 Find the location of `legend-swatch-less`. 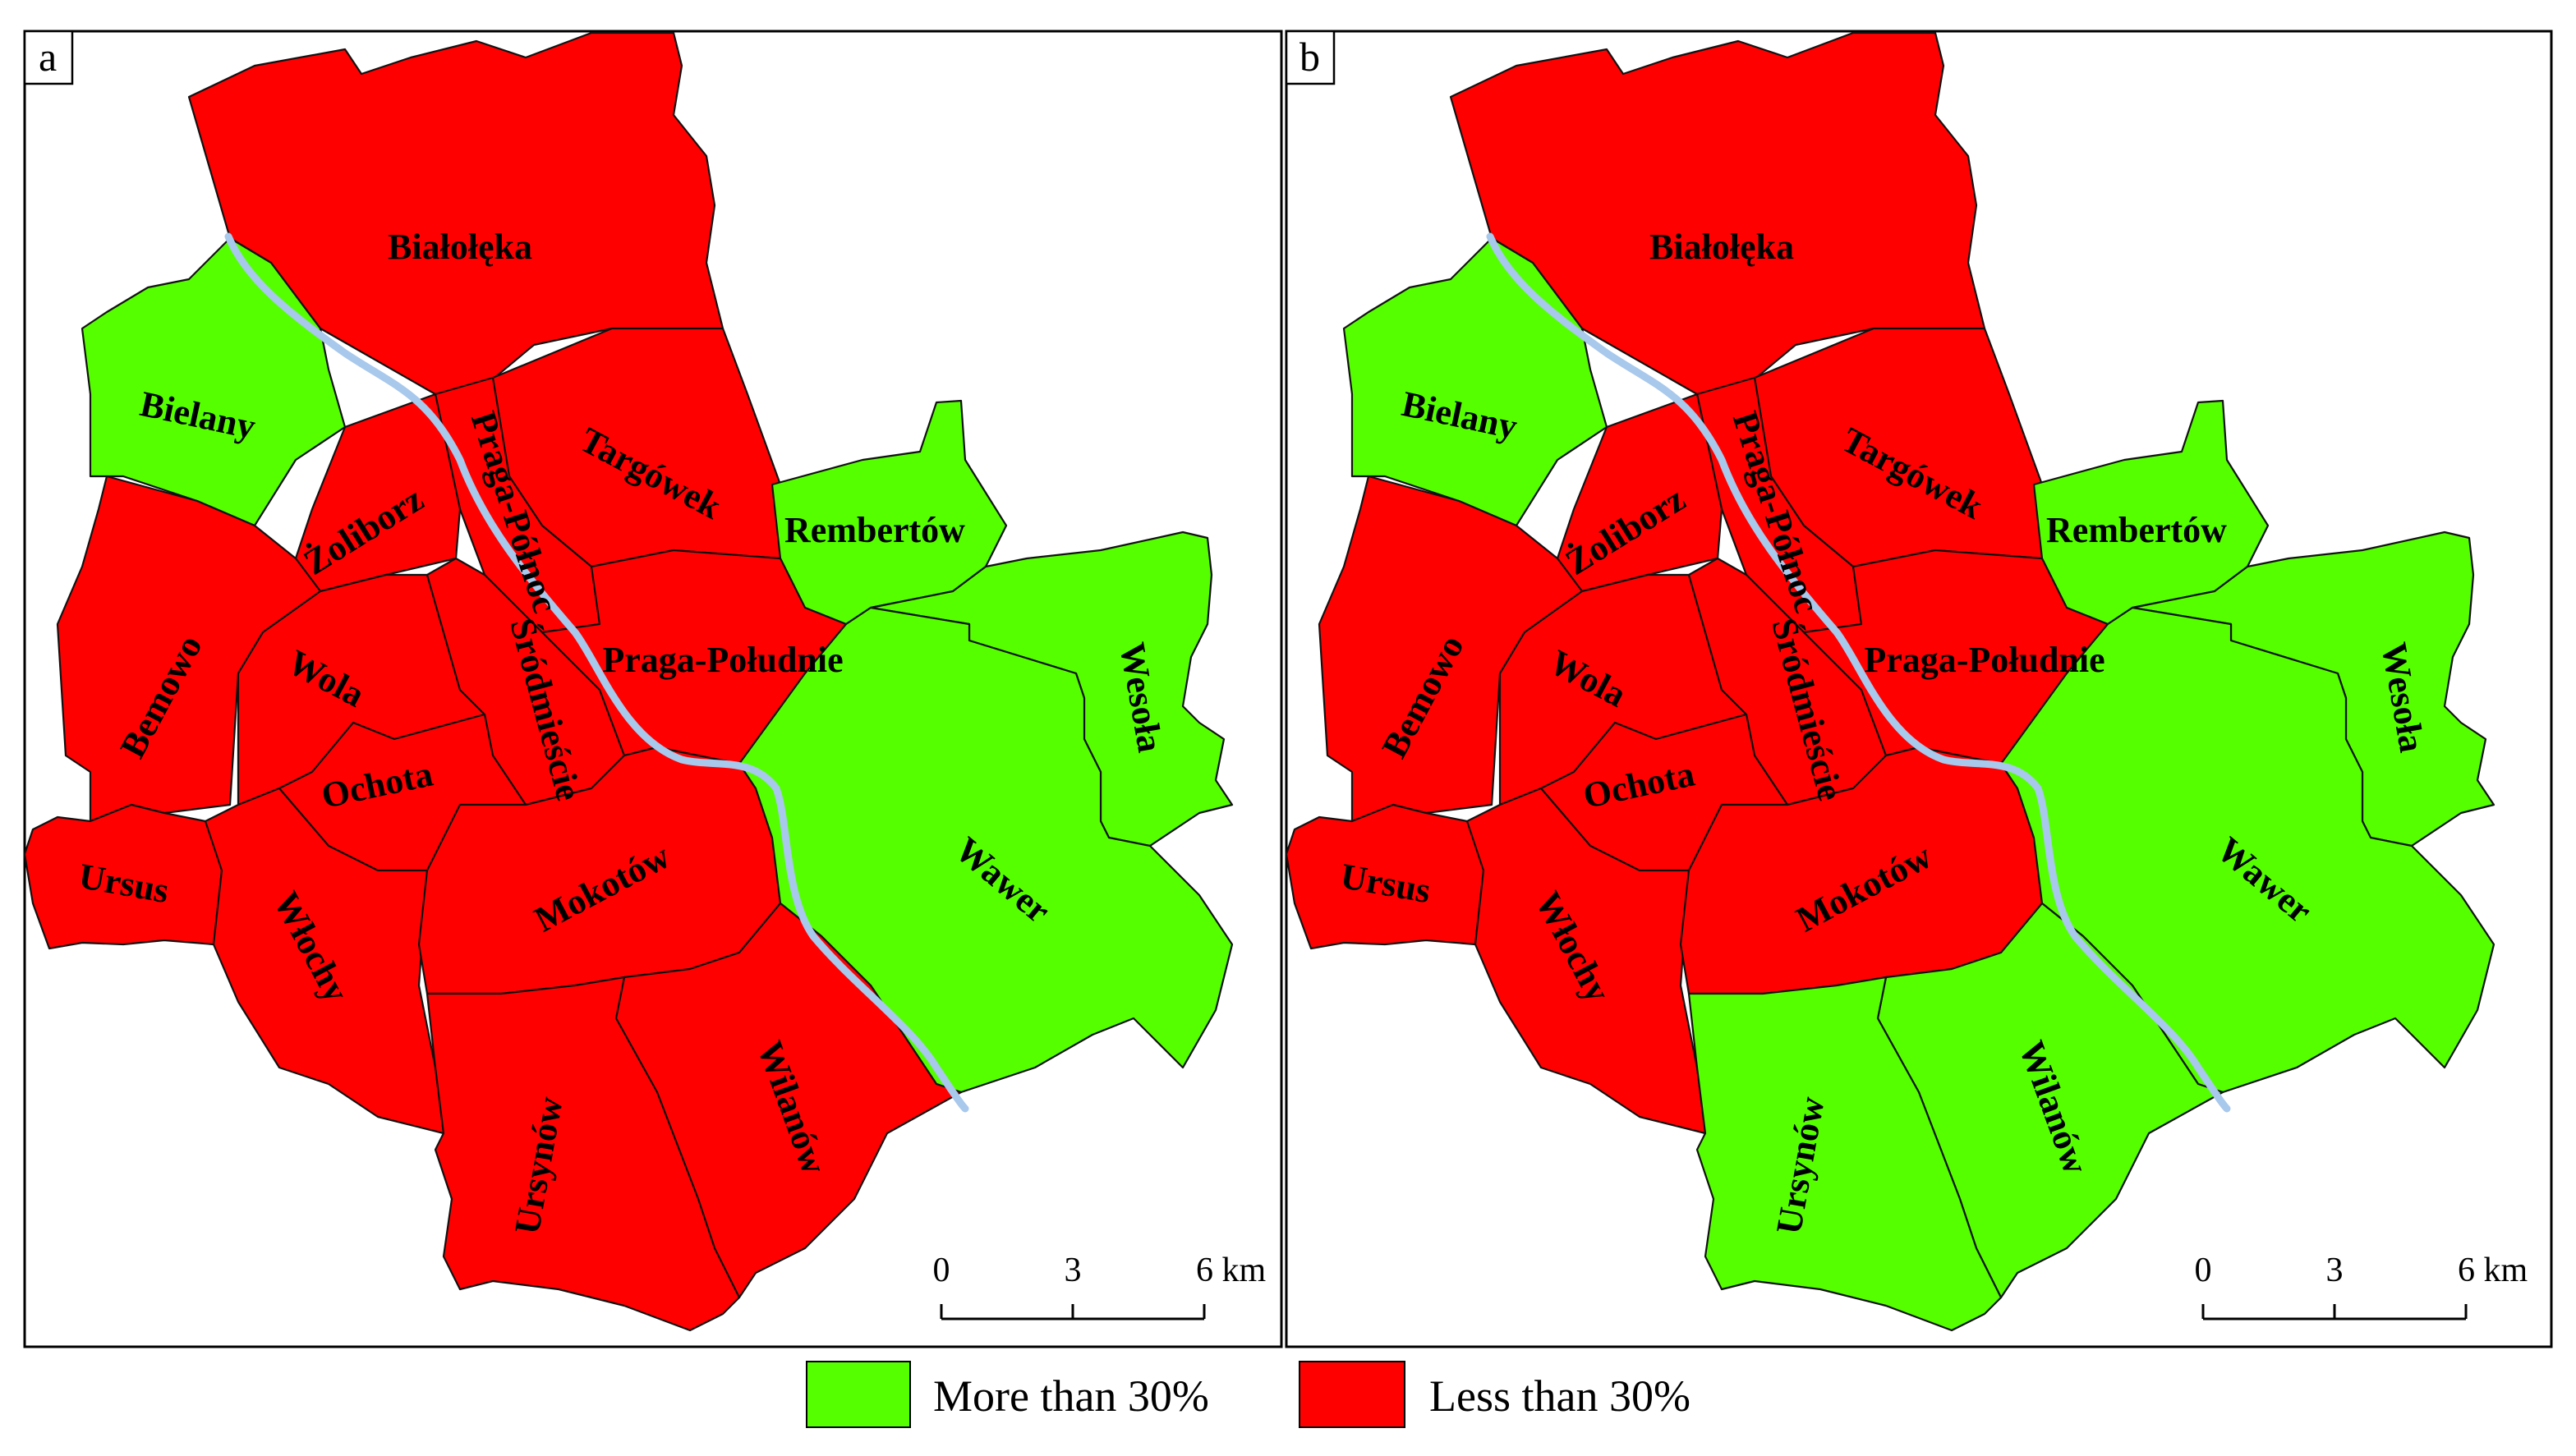

legend-swatch-less is located at coordinates (1352, 1394).